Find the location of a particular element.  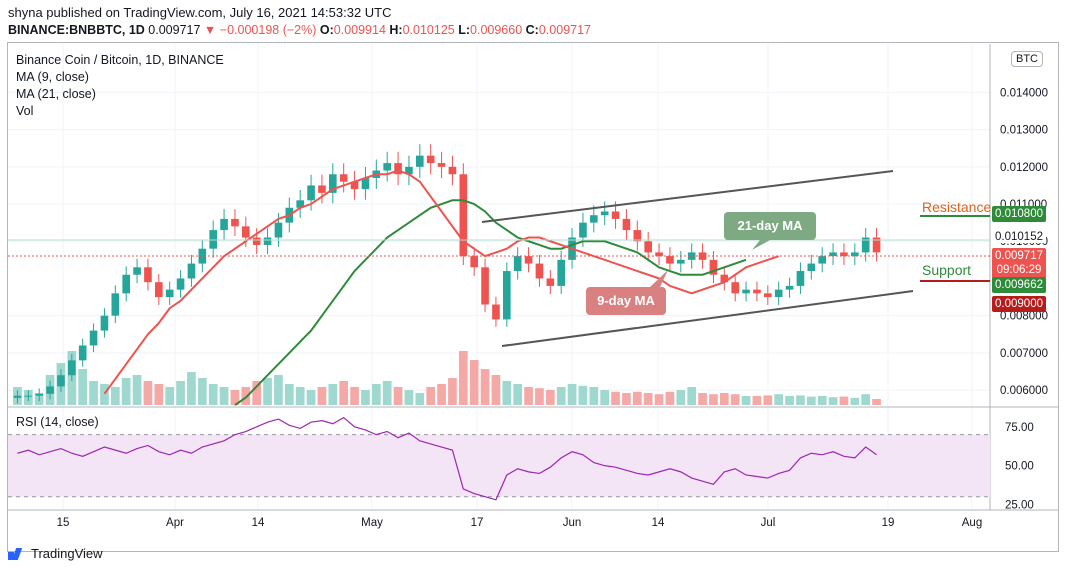

time-tick-label: Jul is located at coordinates (768, 523).